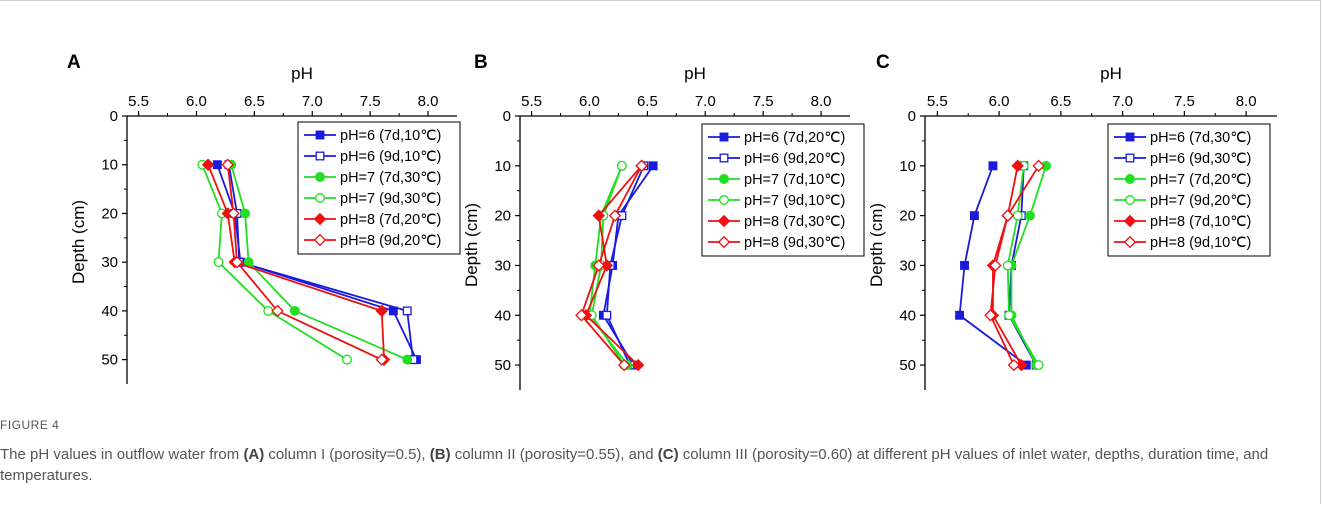 This screenshot has height=505, width=1322. Describe the element at coordinates (390, 199) in the screenshot. I see `legend-label: pH=7 (9d,30℃)` at that location.